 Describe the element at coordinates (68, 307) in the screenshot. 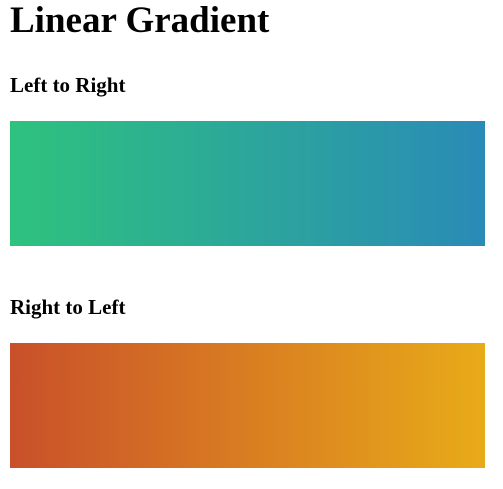

I see `right-to-left-heading: Right to Left` at that location.